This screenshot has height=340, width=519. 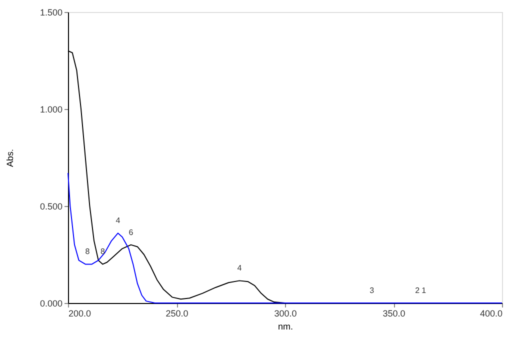 What do you see at coordinates (372, 290) in the screenshot?
I see `annotation: 3` at bounding box center [372, 290].